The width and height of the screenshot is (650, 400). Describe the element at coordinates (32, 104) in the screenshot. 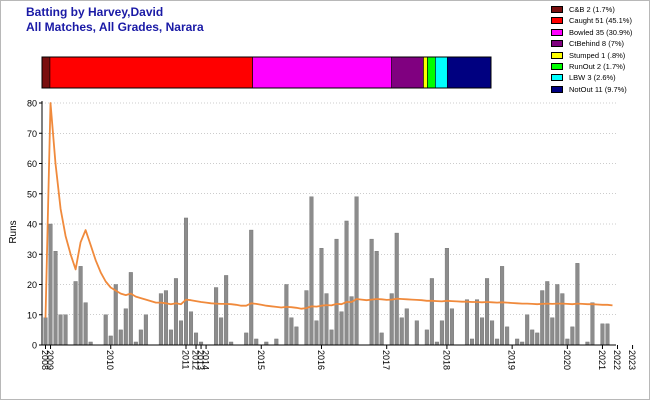

I see `y-tick-label: 80` at that location.